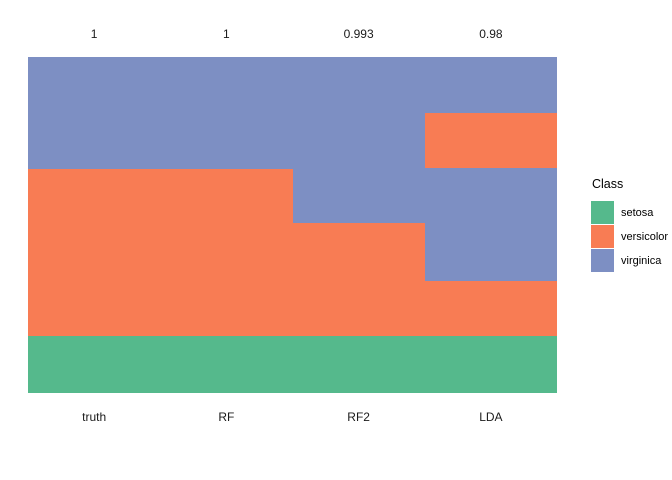 The image size is (672, 480). Describe the element at coordinates (292, 418) in the screenshot. I see `x-axis-labels-row: truth RF RF2 LDA` at that location.